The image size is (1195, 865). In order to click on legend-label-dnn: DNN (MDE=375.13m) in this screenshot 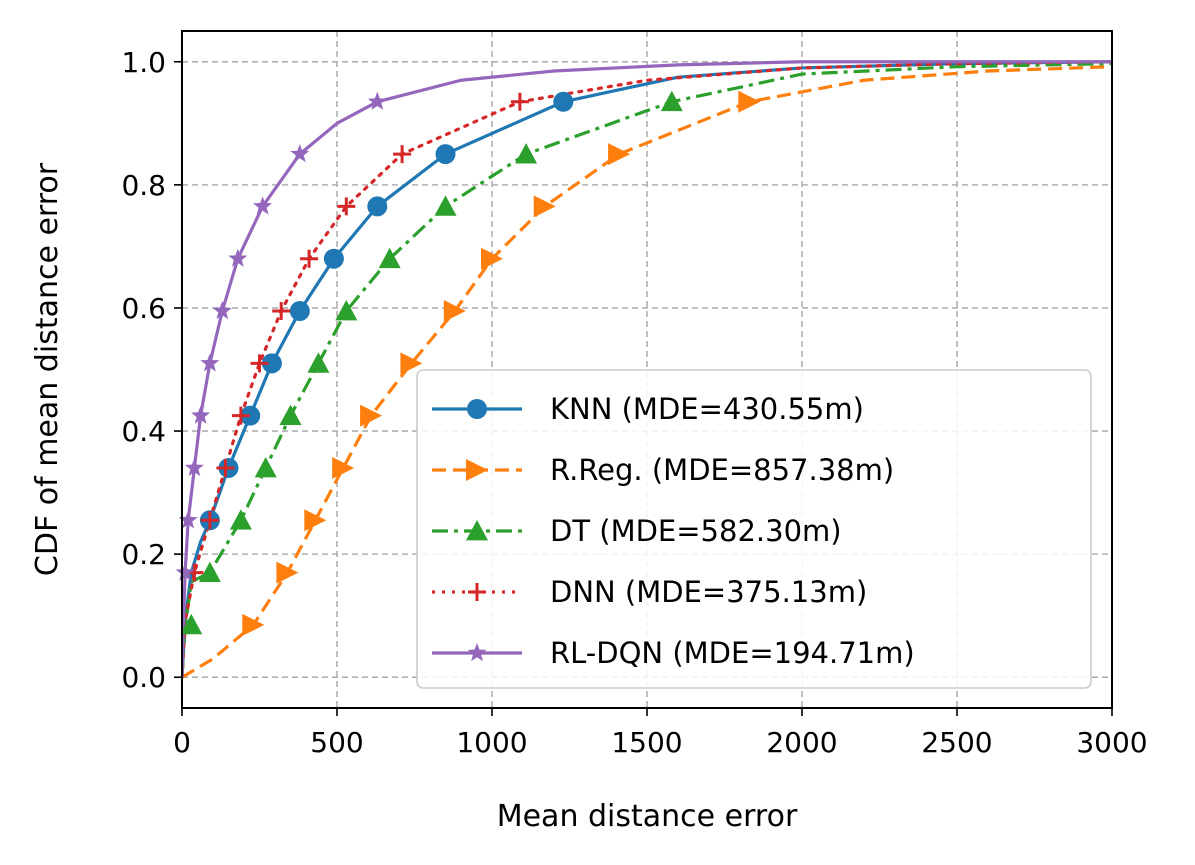, I will do `click(708, 592)`.